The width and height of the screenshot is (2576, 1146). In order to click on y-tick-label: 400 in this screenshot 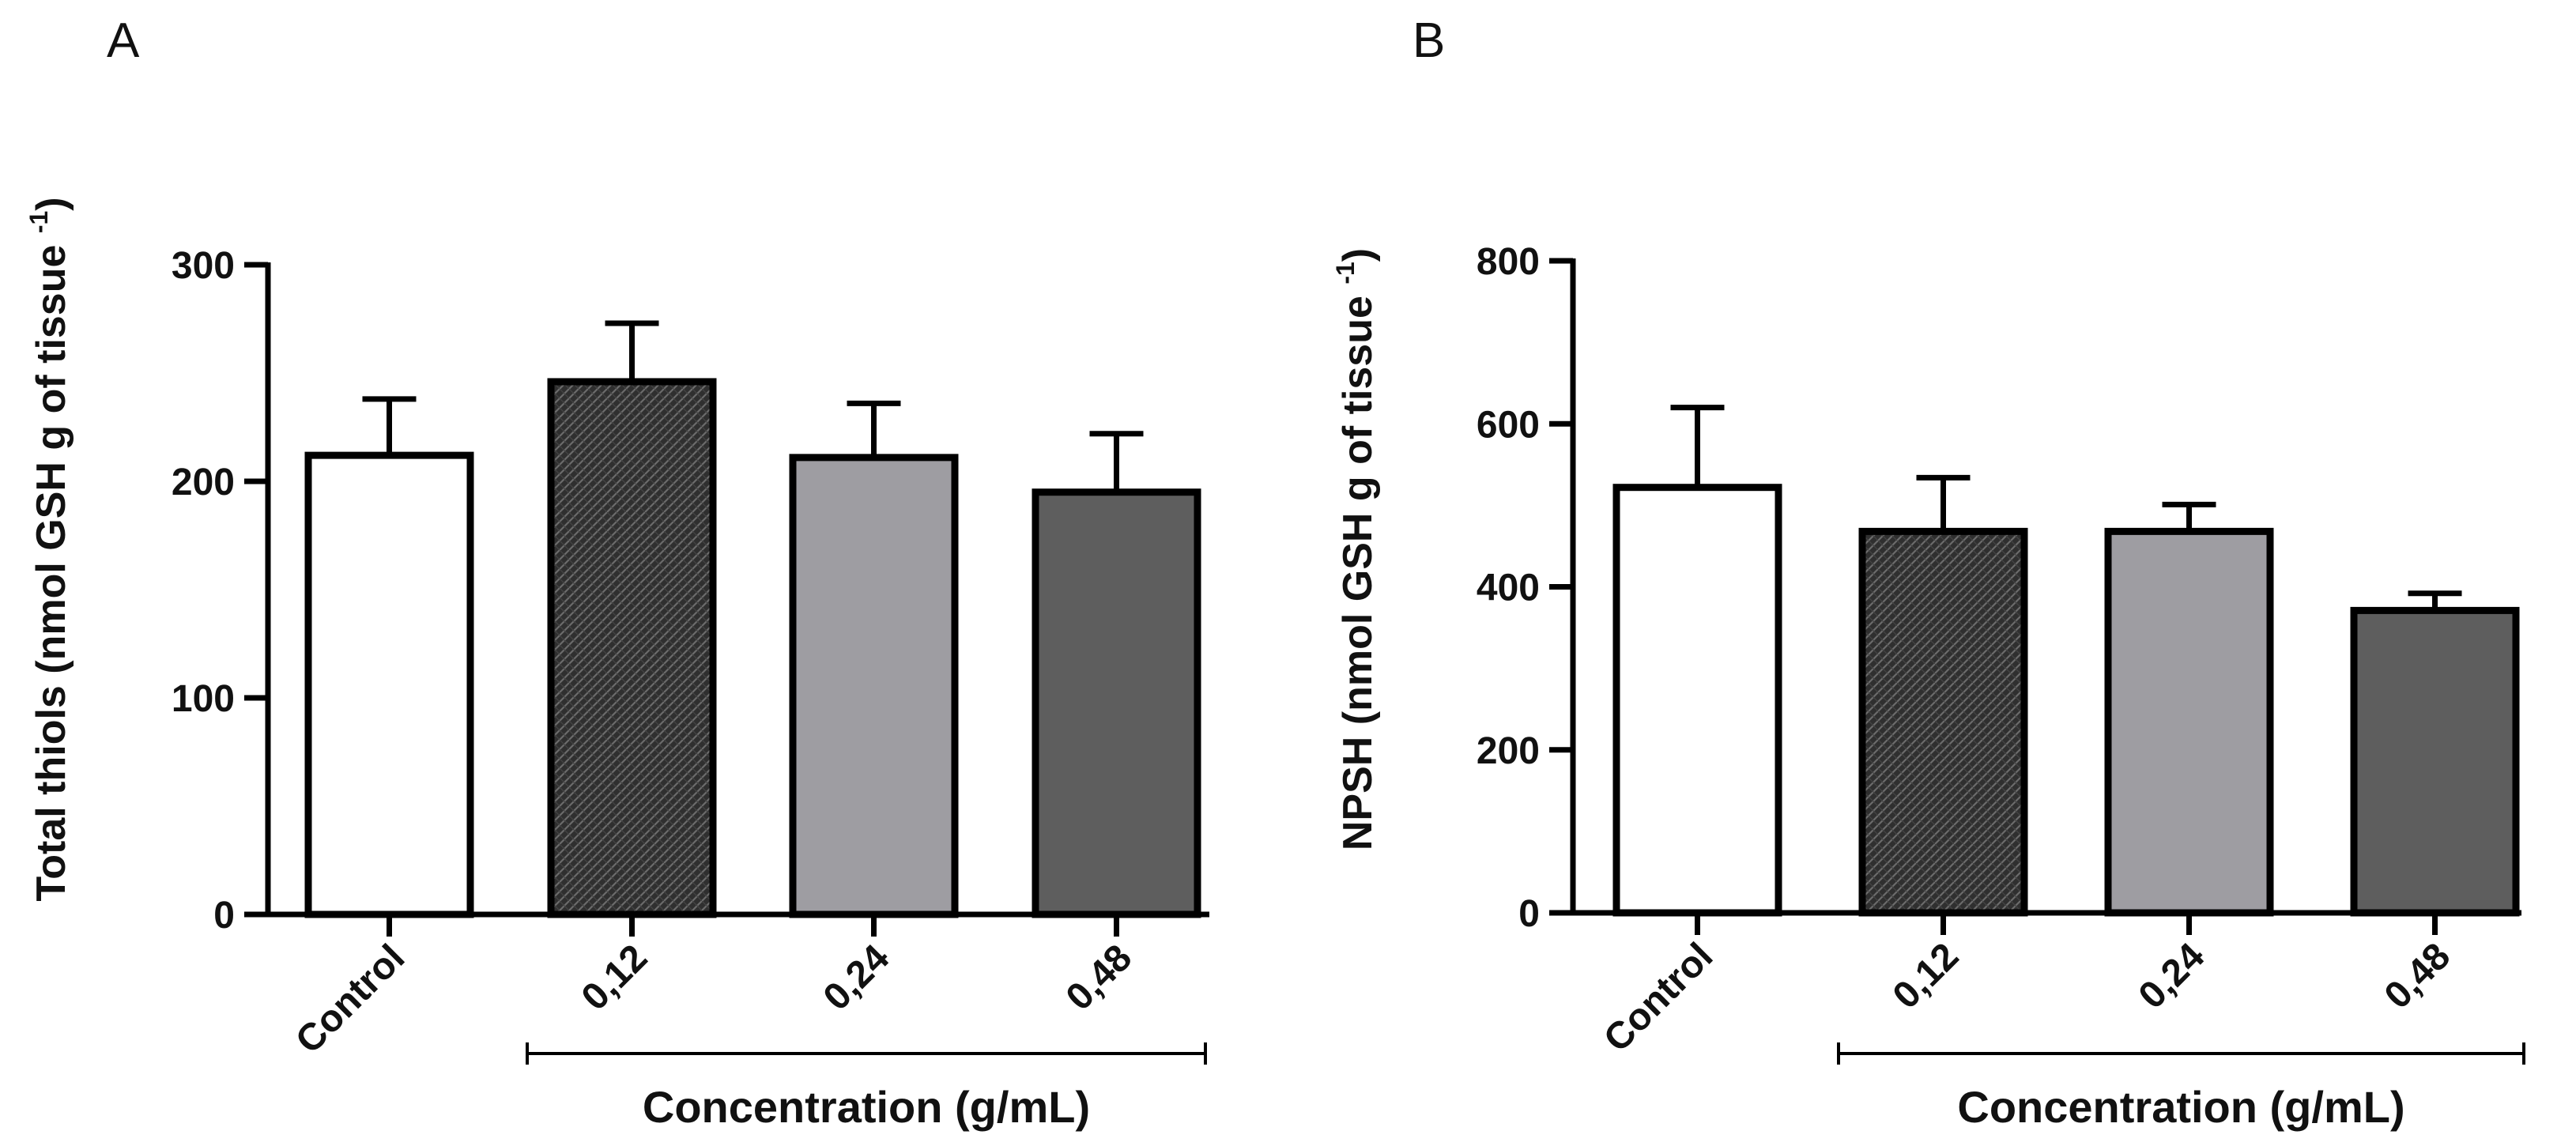, I will do `click(1508, 588)`.